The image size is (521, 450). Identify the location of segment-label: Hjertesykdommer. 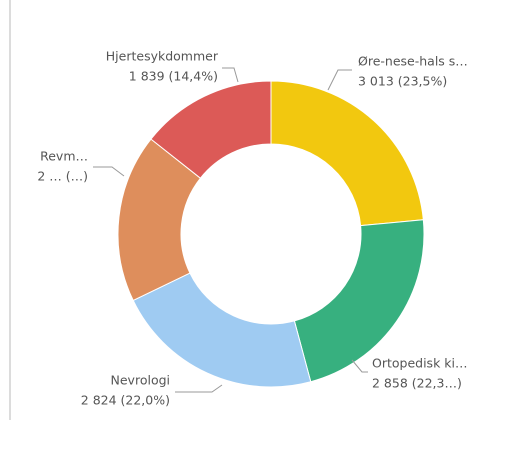
(162, 56).